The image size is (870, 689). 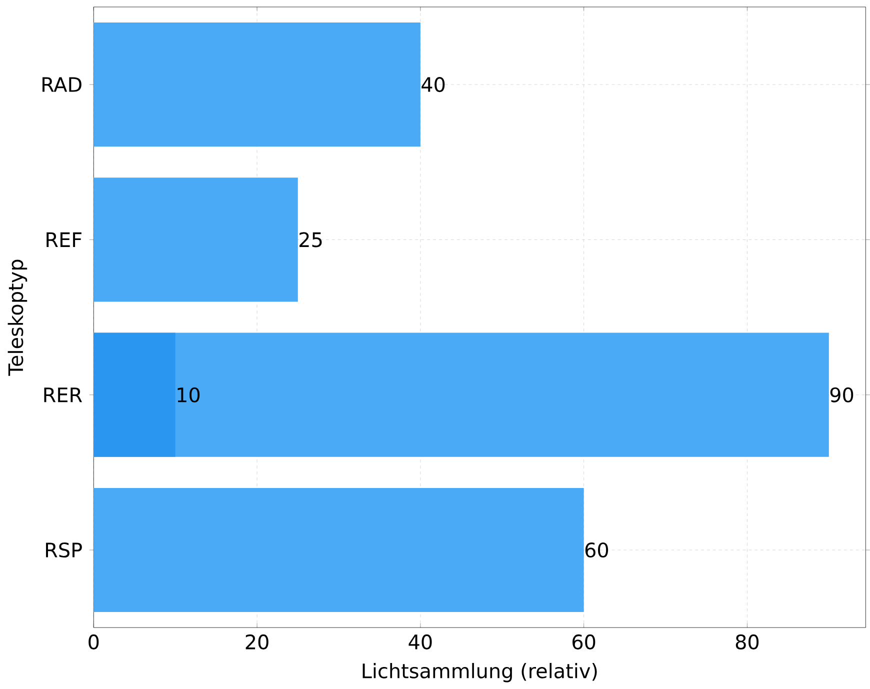 I want to click on data-label: 60, so click(x=596, y=550).